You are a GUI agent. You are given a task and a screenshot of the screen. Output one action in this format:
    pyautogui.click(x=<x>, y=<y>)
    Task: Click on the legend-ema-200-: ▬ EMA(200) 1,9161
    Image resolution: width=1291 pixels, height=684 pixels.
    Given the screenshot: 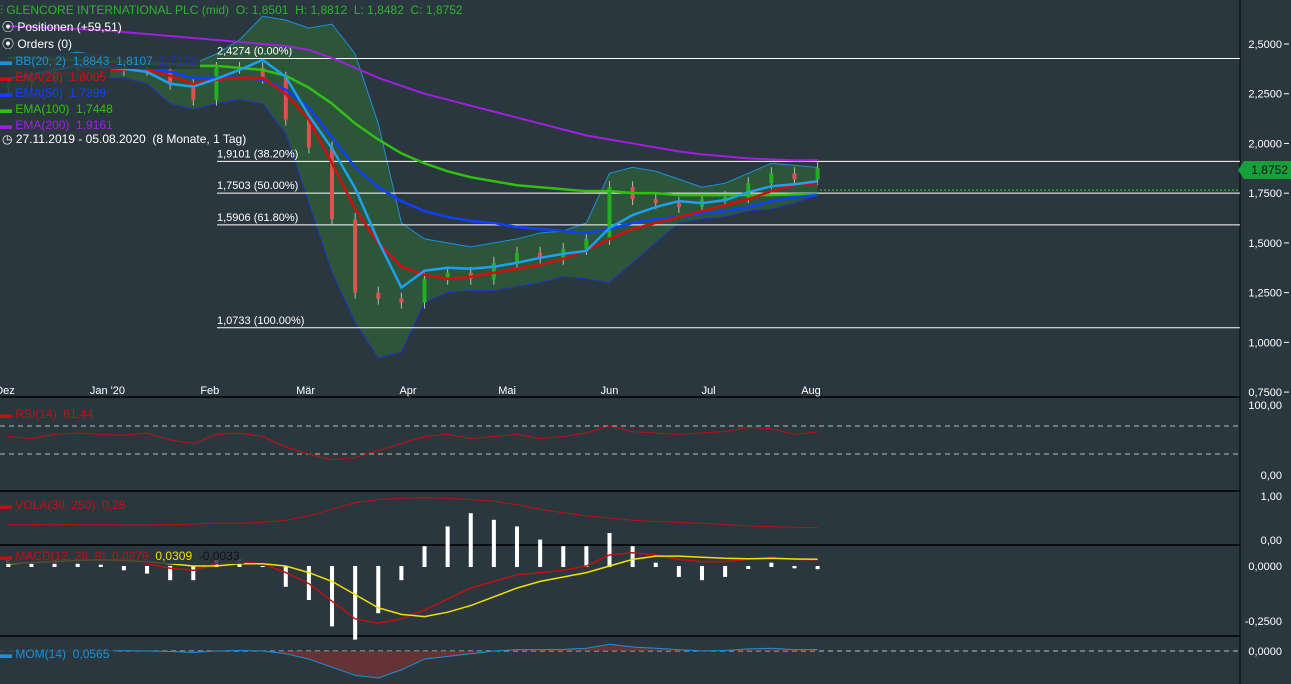 What is the action you would take?
    pyautogui.click(x=58, y=125)
    